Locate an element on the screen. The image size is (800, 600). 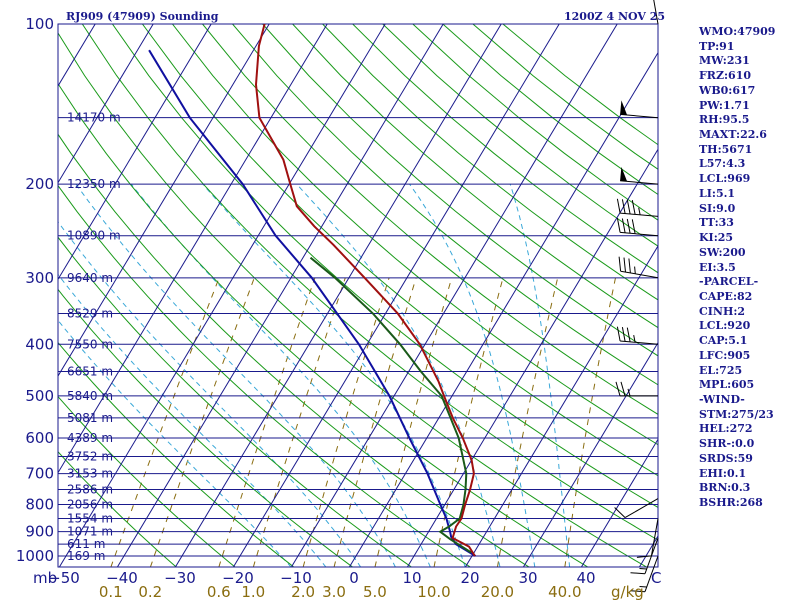
moist-adiabat is located at coordinates (540, 375).